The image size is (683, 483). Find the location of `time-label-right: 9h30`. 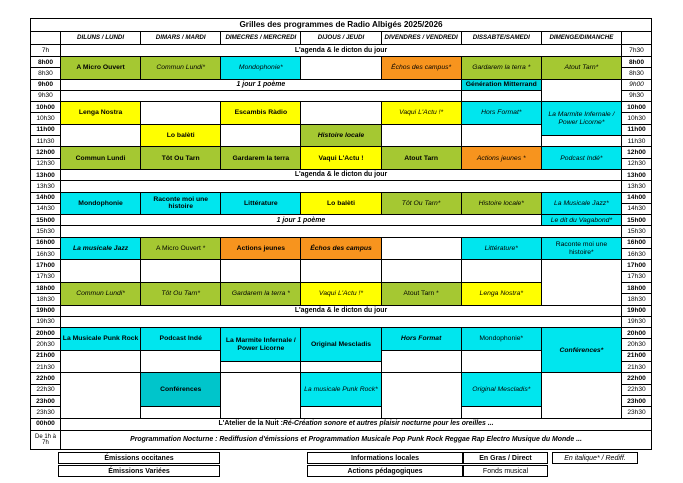

time-label-right: 9h30 is located at coordinates (637, 96).